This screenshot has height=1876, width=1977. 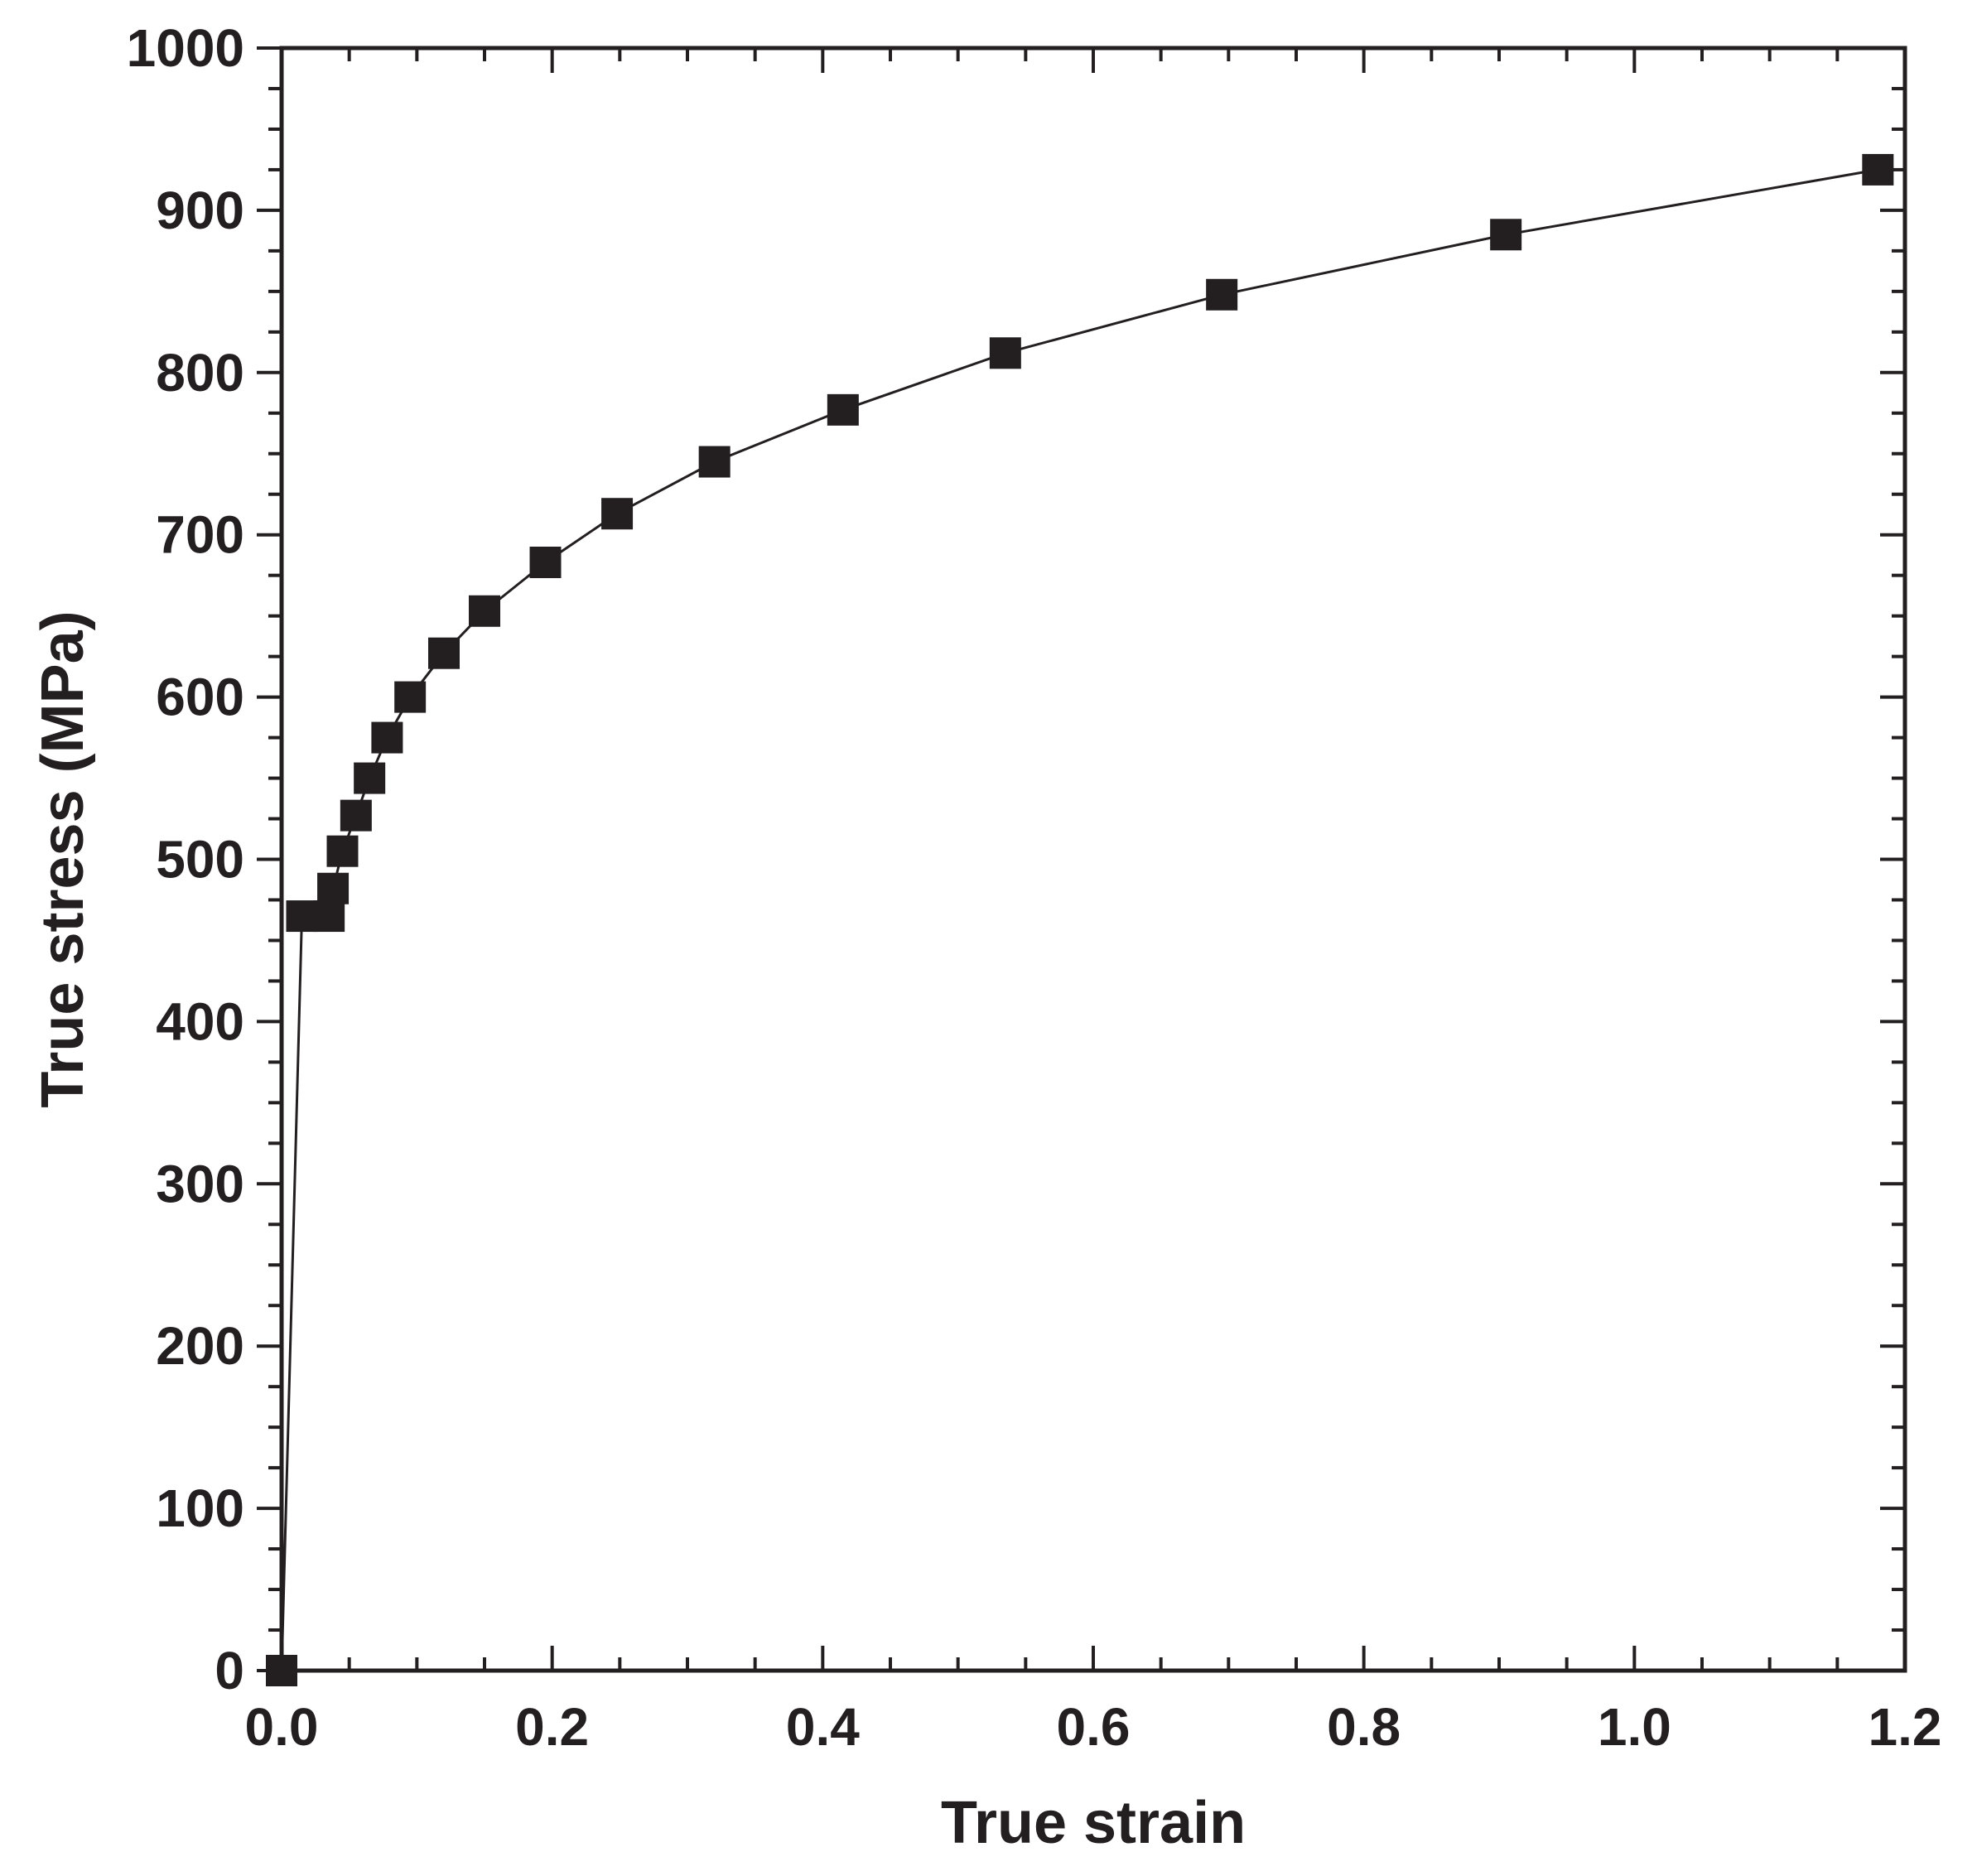 What do you see at coordinates (823, 1727) in the screenshot?
I see `x-tick-label: 0.4` at bounding box center [823, 1727].